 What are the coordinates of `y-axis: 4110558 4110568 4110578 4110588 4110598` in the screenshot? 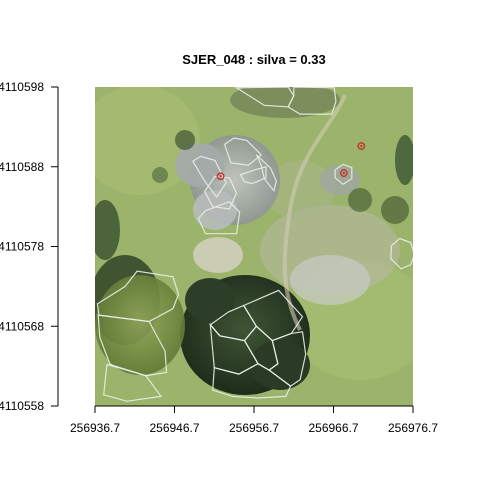 It's located at (29, 246).